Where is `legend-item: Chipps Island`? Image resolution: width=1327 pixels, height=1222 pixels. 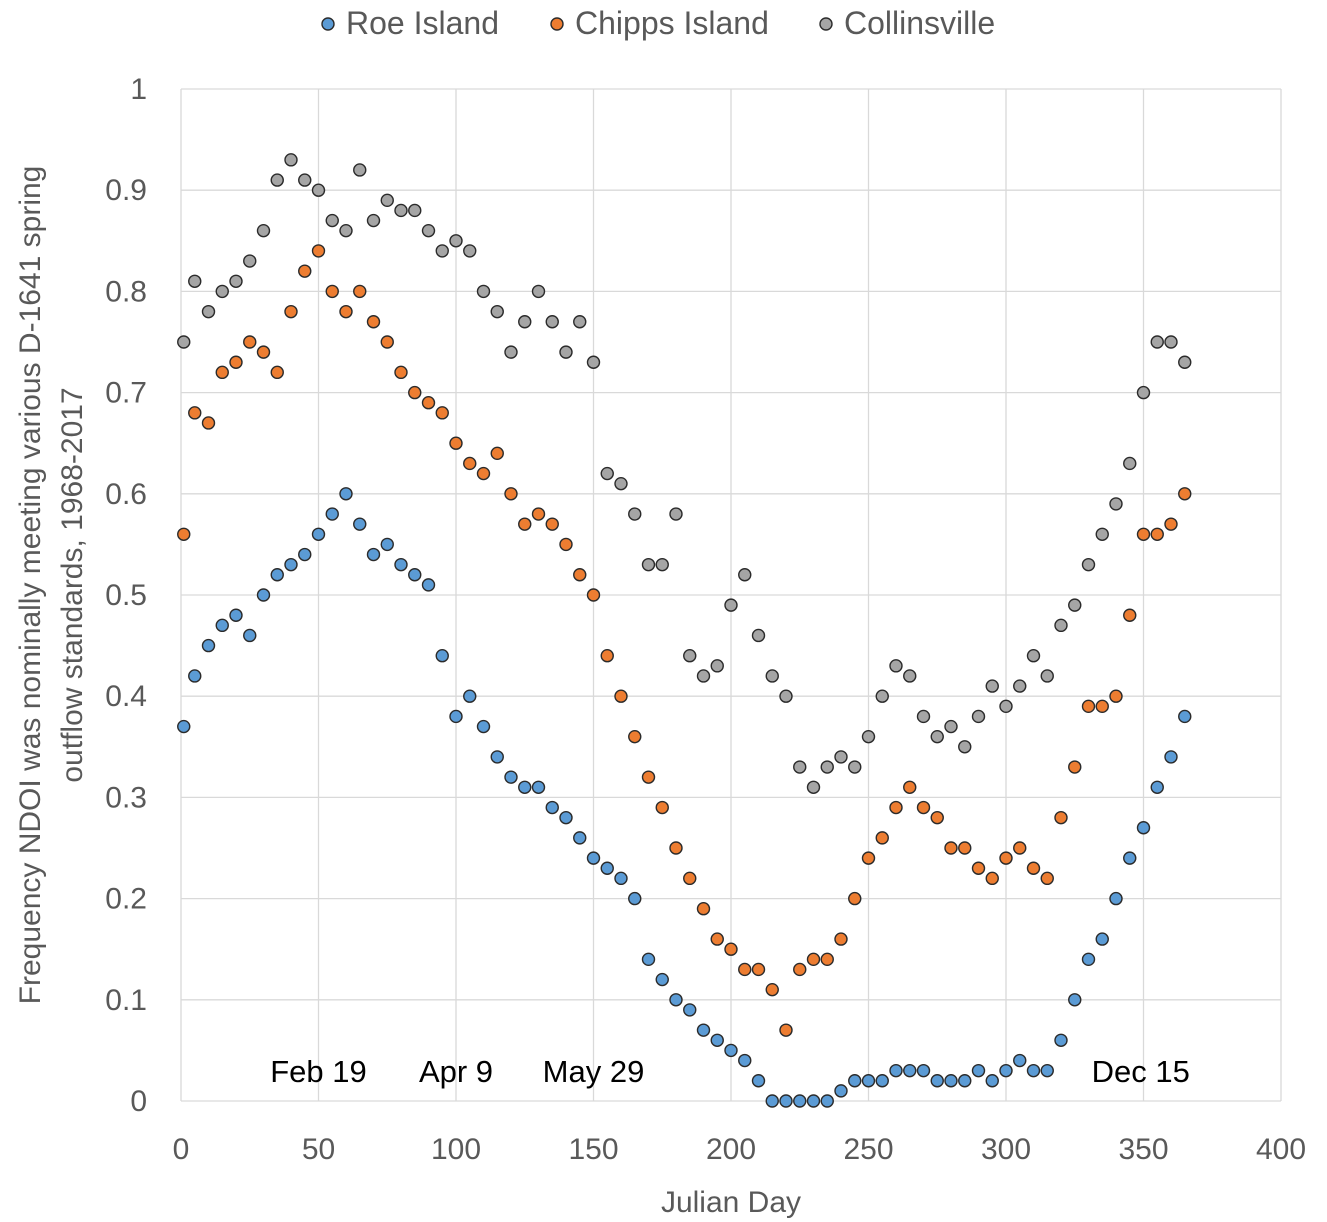 legend-item: Chipps Island is located at coordinates (659, 23).